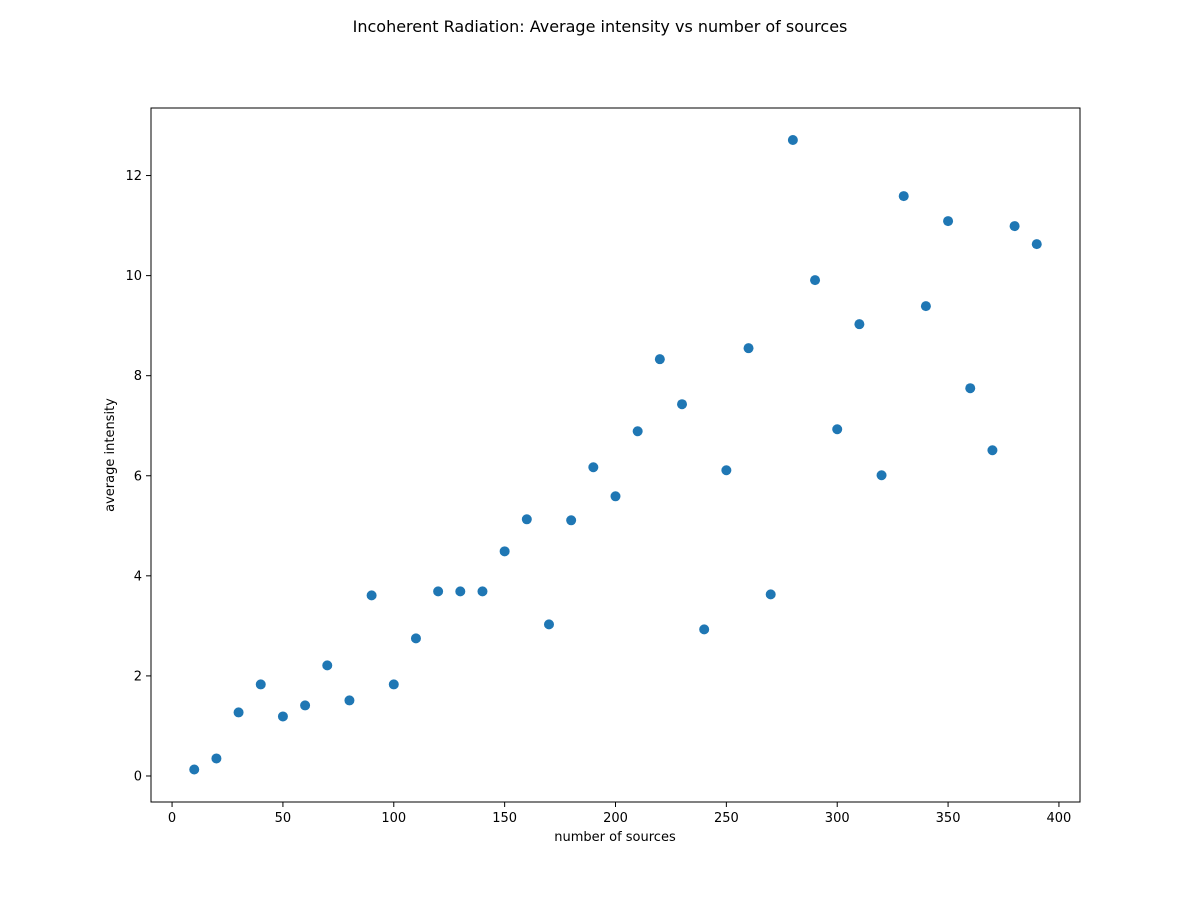 Image resolution: width=1200 pixels, height=900 pixels. Describe the element at coordinates (138, 676) in the screenshot. I see `y-tick-label: 2` at that location.